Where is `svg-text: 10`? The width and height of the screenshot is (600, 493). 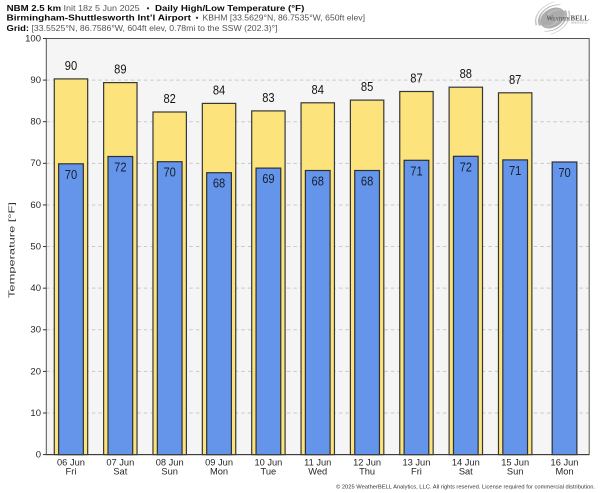 svg-text: 10 is located at coordinates (35, 413).